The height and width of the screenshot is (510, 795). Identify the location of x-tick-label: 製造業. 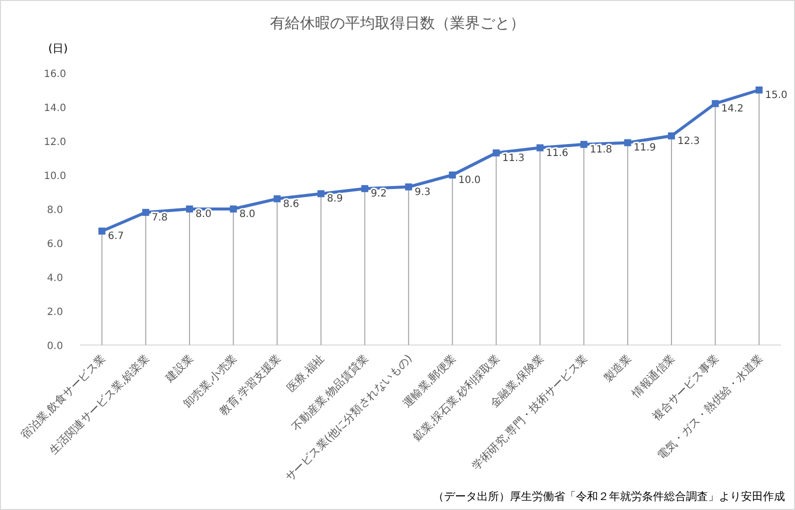
(617, 368).